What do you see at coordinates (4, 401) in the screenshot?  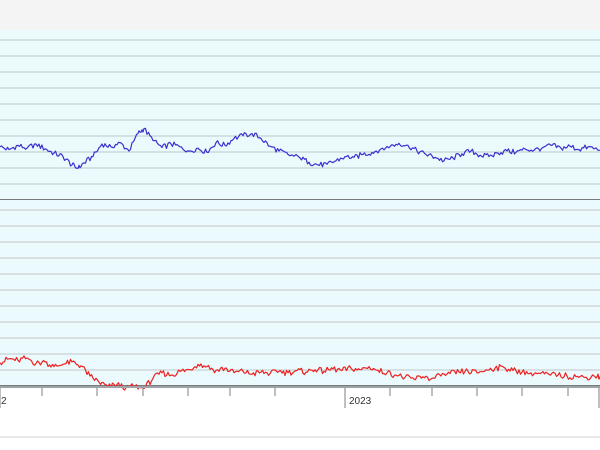 I see `x-tick-label-left: 2` at bounding box center [4, 401].